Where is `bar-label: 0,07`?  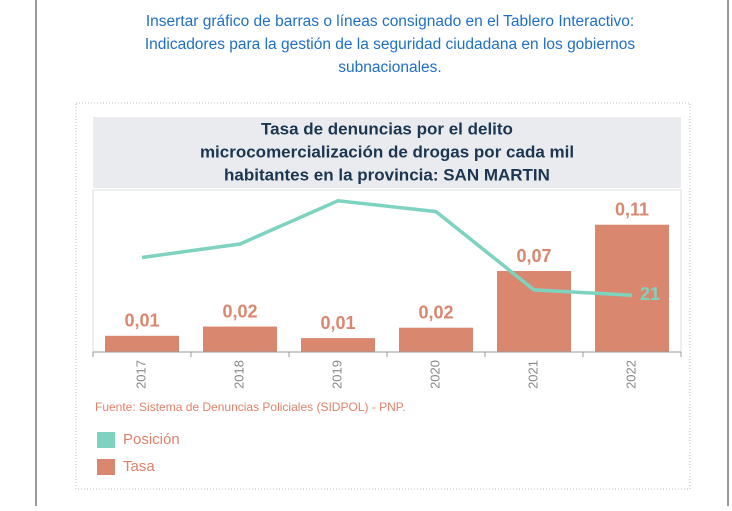
bar-label: 0,07 is located at coordinates (533, 256).